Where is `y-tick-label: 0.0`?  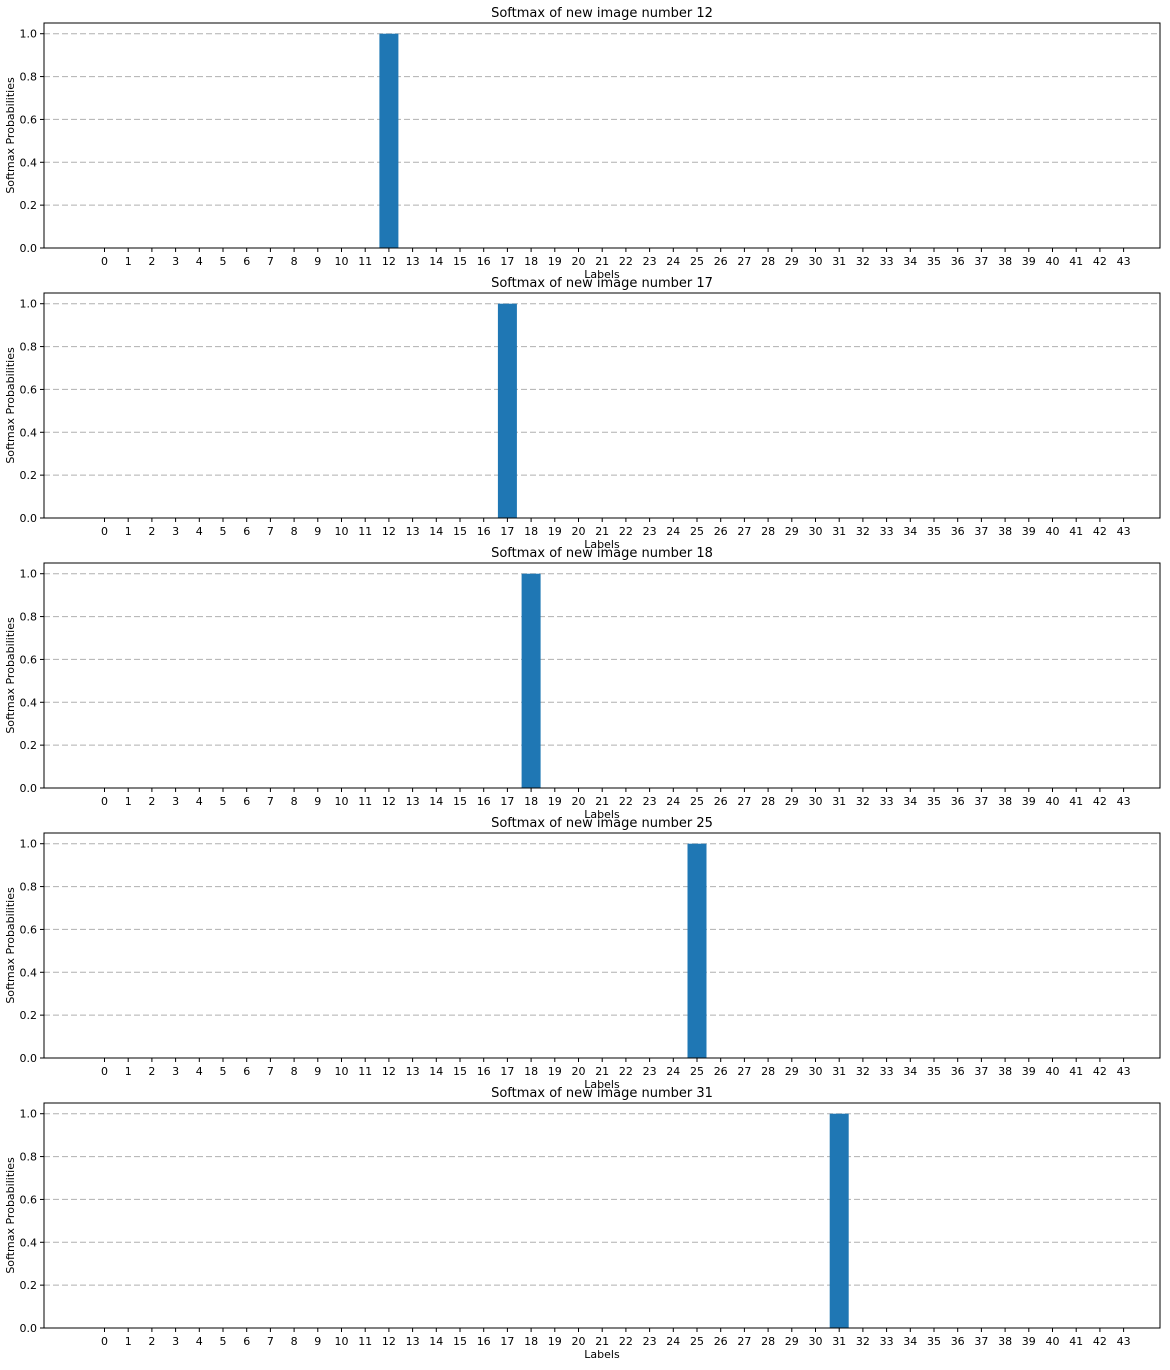
y-tick-label: 0.0 is located at coordinates (29, 248).